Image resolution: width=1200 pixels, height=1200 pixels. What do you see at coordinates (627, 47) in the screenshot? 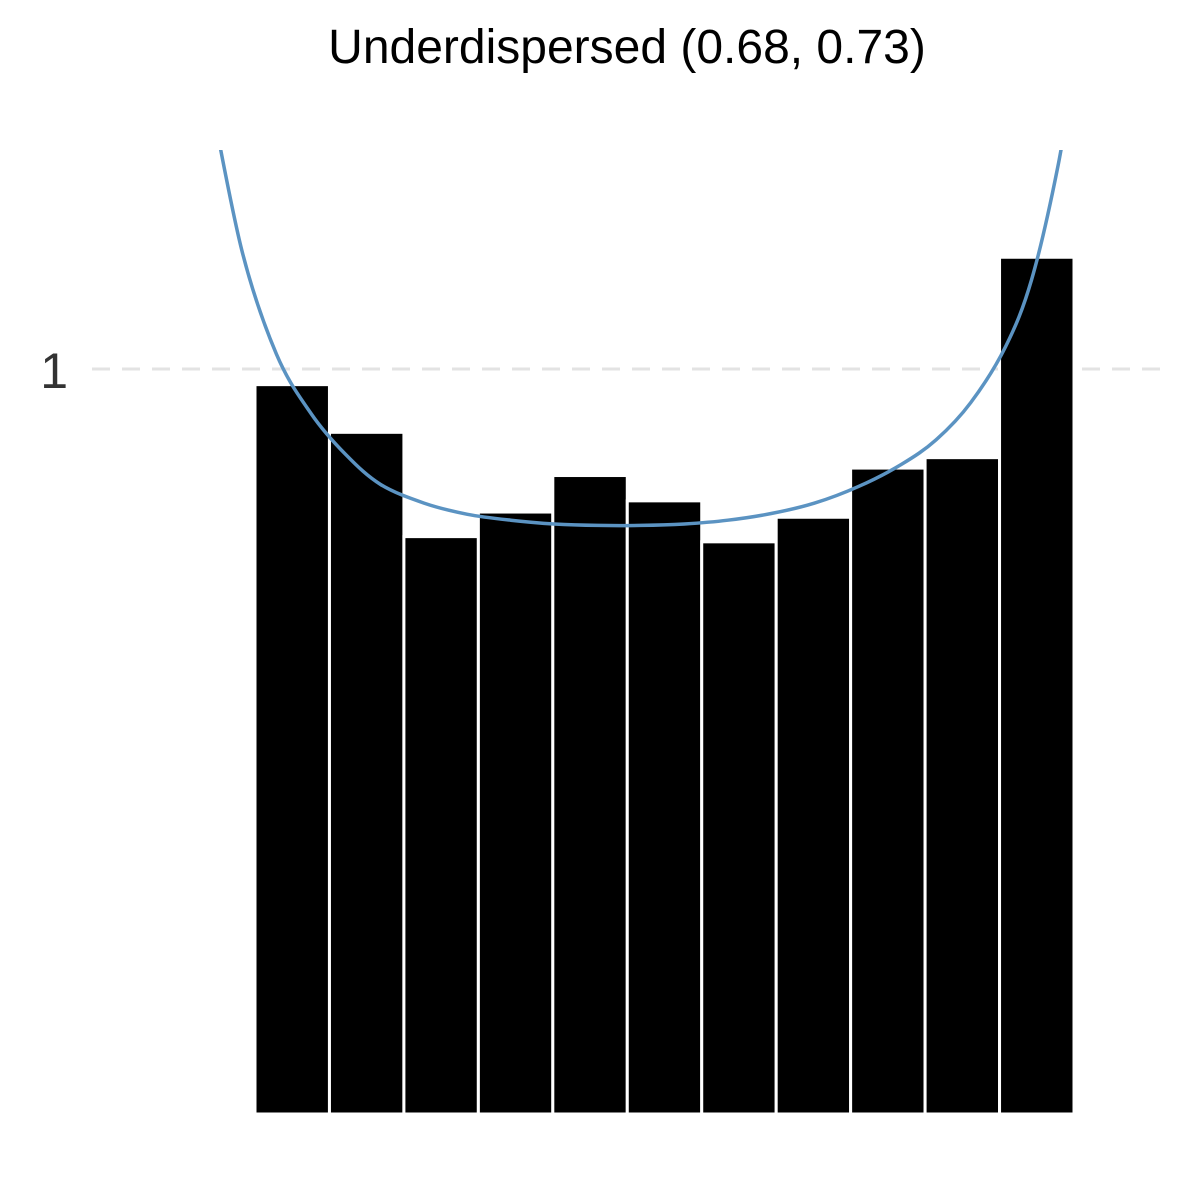
I see `chart-title: Underdispersed (0.68, 0.73)` at bounding box center [627, 47].